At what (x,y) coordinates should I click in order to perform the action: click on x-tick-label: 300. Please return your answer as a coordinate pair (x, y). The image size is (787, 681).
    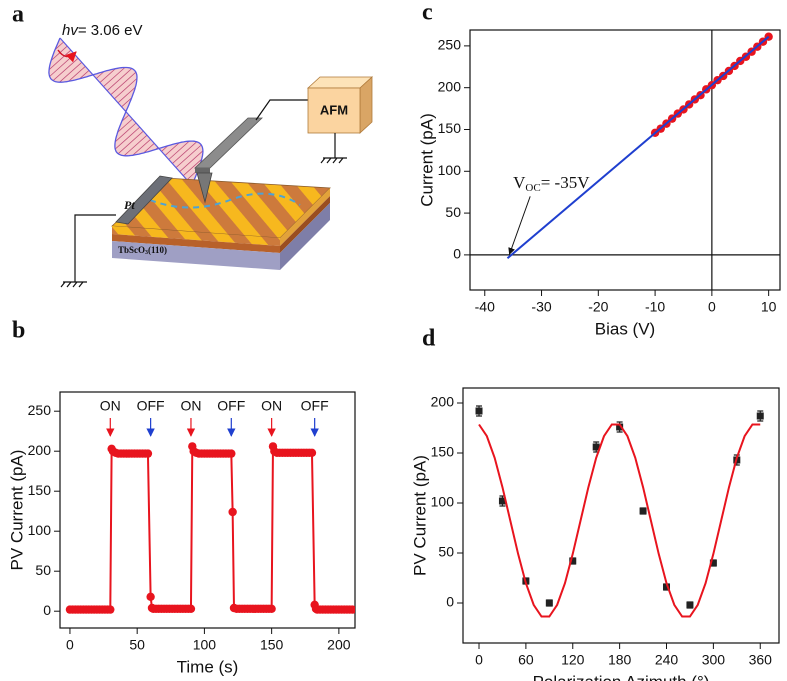
    Looking at the image, I should click on (714, 660).